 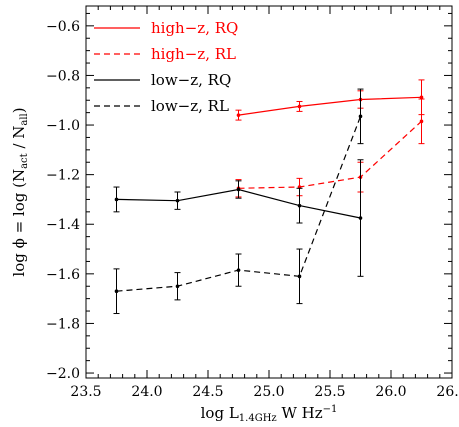 I want to click on x-axis-label-sub: 1.4GHz, so click(x=258, y=418).